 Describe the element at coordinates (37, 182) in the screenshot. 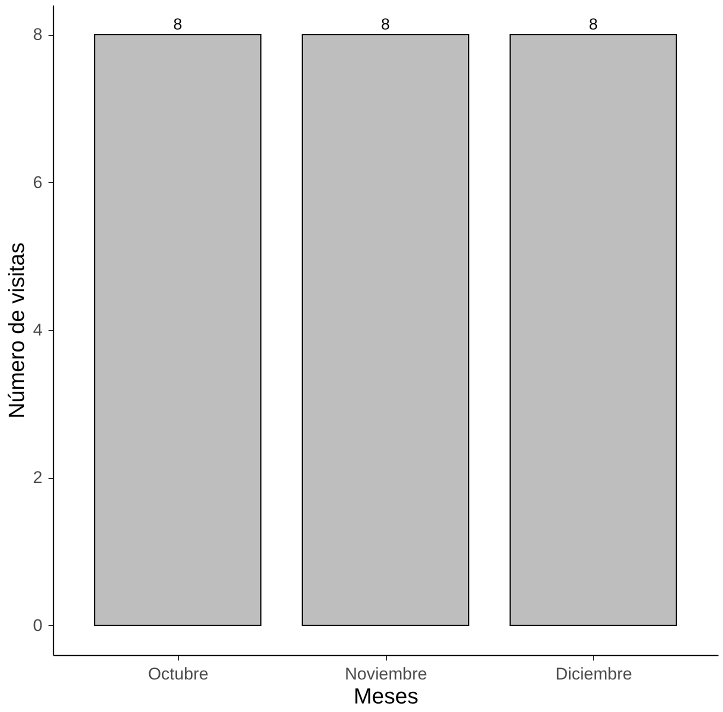

I see `y-tick-label: 6` at that location.